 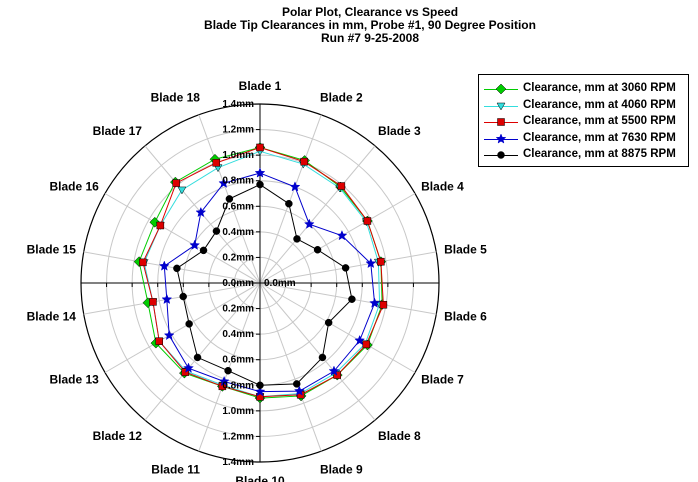 I want to click on legend-item: Clearance, mm at 7630 RPM, so click(x=583, y=139).